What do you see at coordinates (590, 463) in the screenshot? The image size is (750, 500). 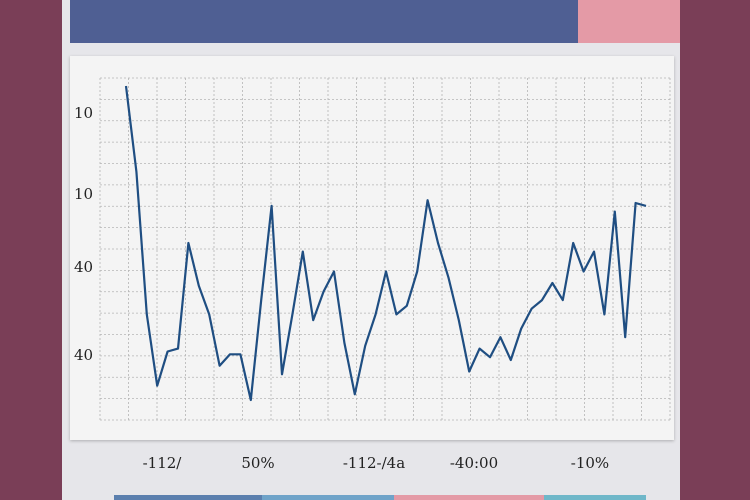 I see `x-tick-label: -10%` at bounding box center [590, 463].